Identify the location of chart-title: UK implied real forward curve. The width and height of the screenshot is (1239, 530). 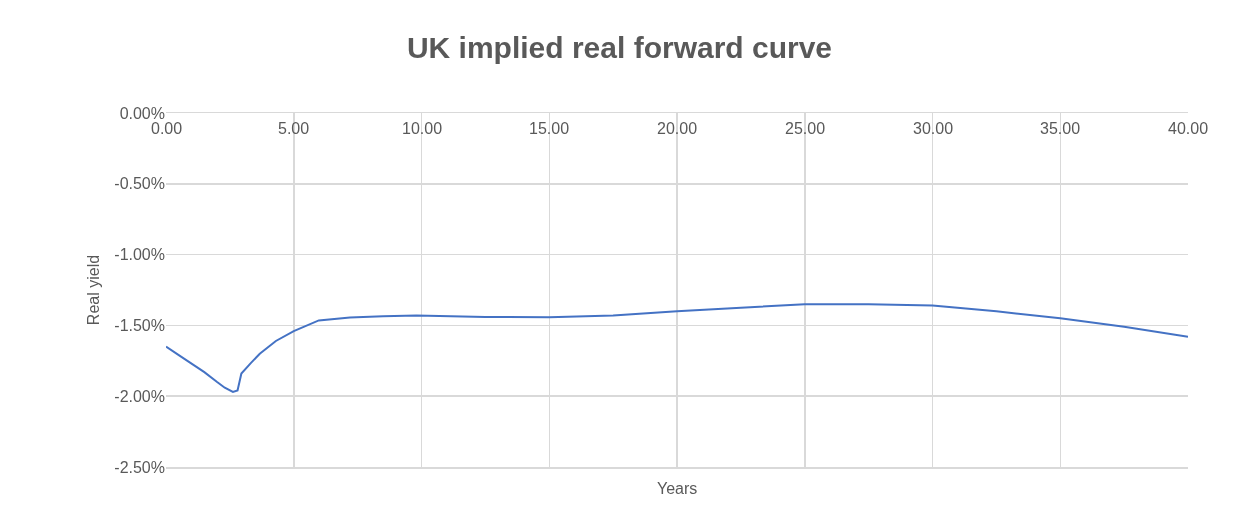
(619, 48).